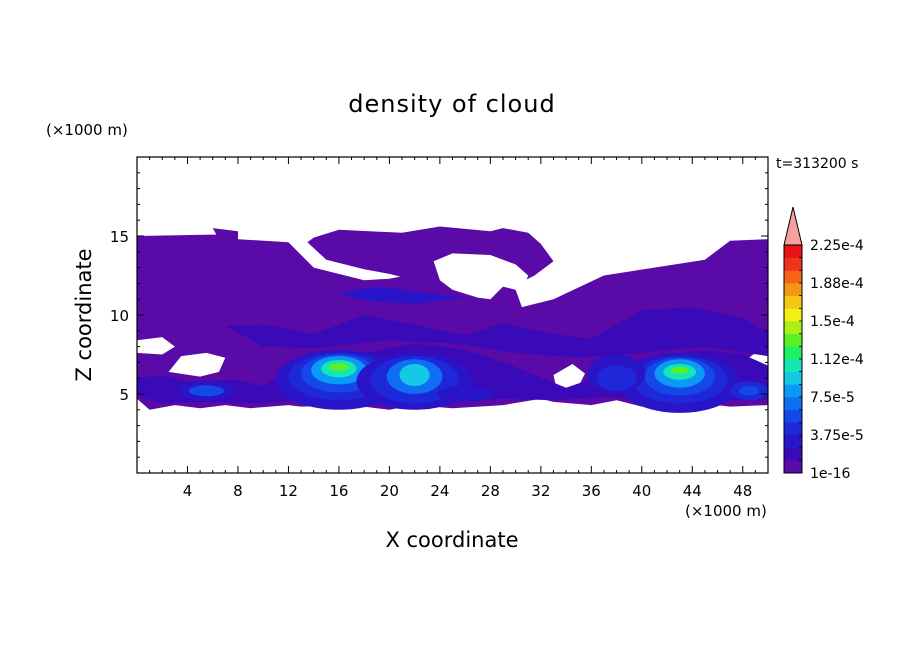 The width and height of the screenshot is (904, 654). I want to click on x-tick-label: 12, so click(288, 491).